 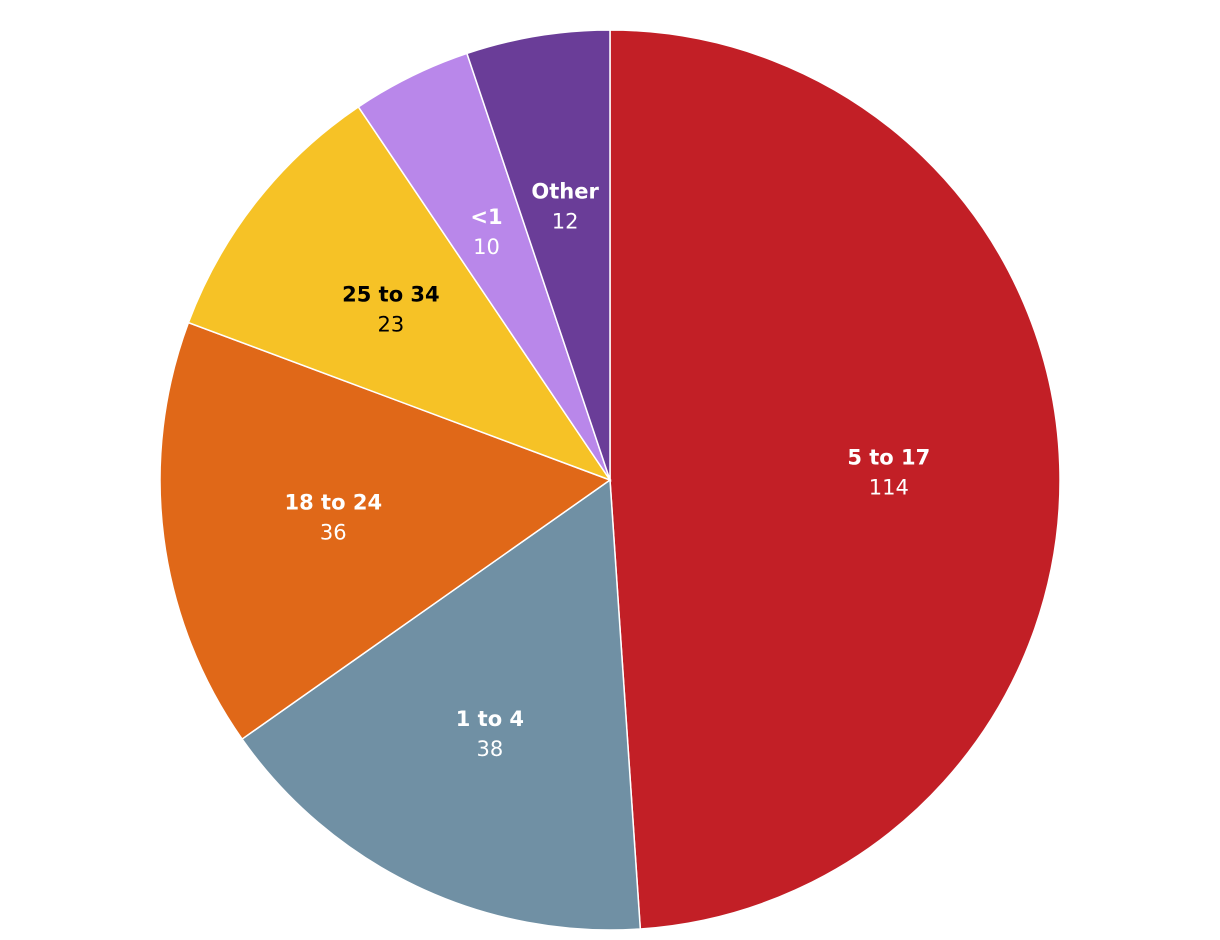 I want to click on slice-label-other: Other, so click(x=565, y=192).